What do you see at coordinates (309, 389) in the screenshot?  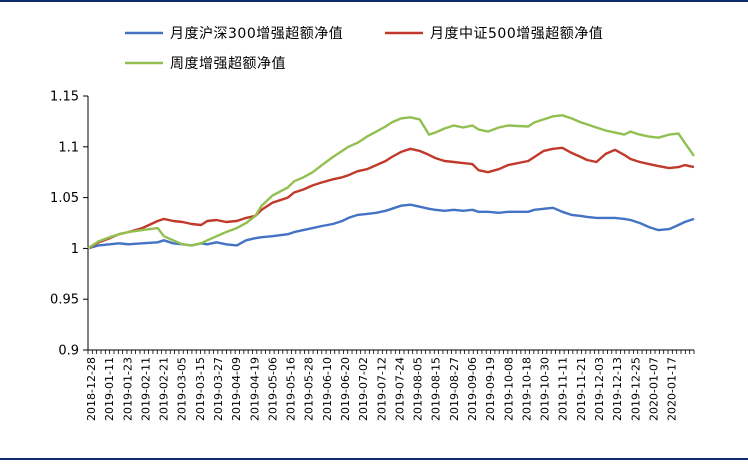 I see `x-tick-label: 2019-05-28` at bounding box center [309, 389].